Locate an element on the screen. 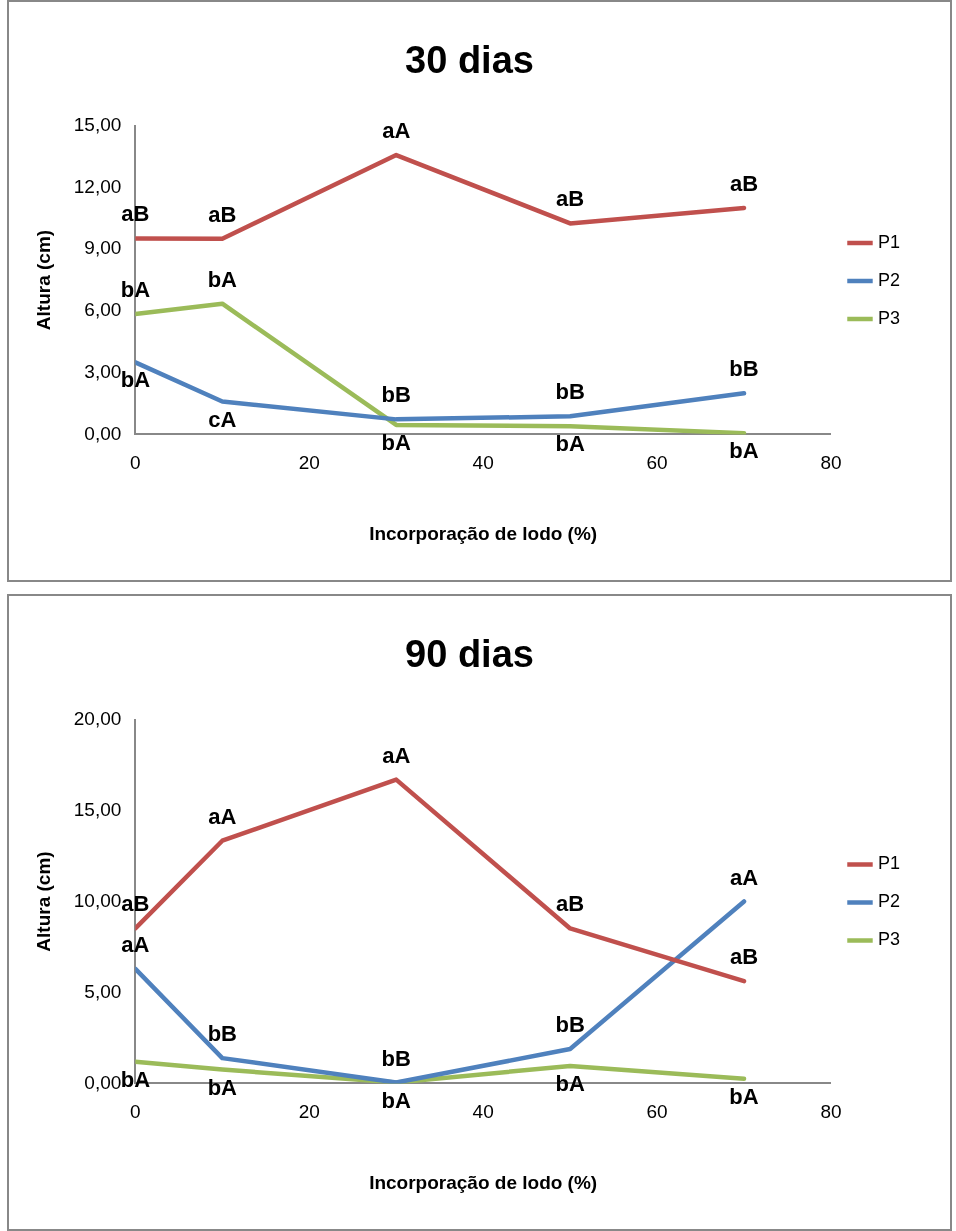 Image resolution: width=956 pixels, height=1231 pixels. chart-title: 30 dias is located at coordinates (469, 60).